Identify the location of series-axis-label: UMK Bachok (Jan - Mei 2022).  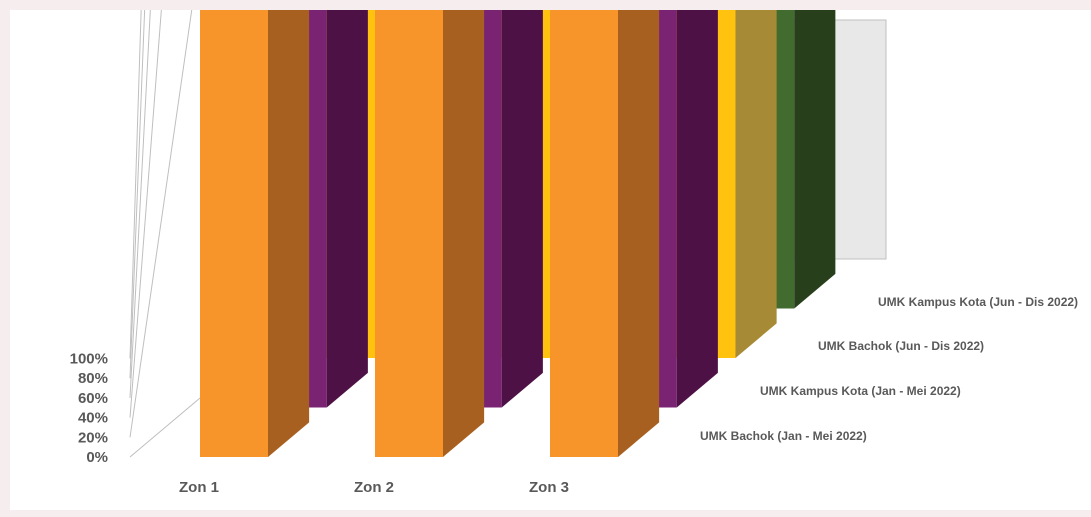
(783, 436).